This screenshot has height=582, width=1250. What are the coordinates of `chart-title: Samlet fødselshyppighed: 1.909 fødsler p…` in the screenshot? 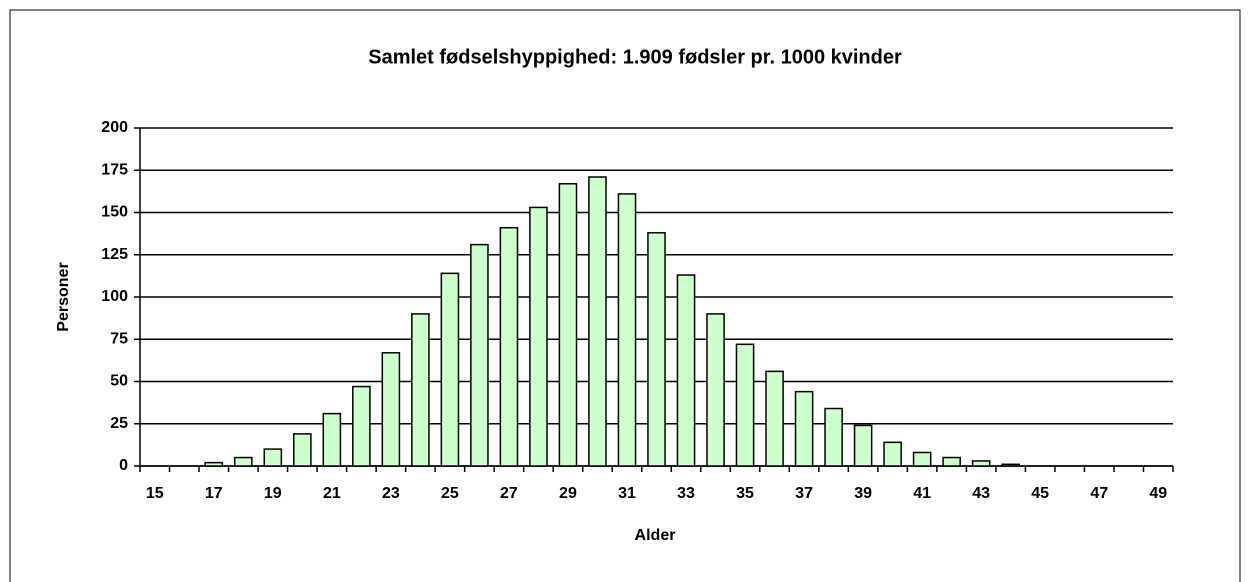 It's located at (635, 57).